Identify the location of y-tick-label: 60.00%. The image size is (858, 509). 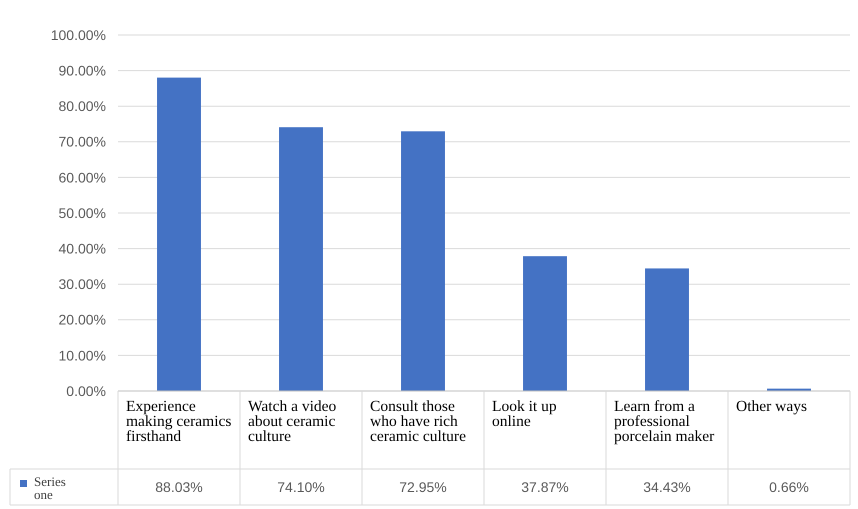
(82, 177).